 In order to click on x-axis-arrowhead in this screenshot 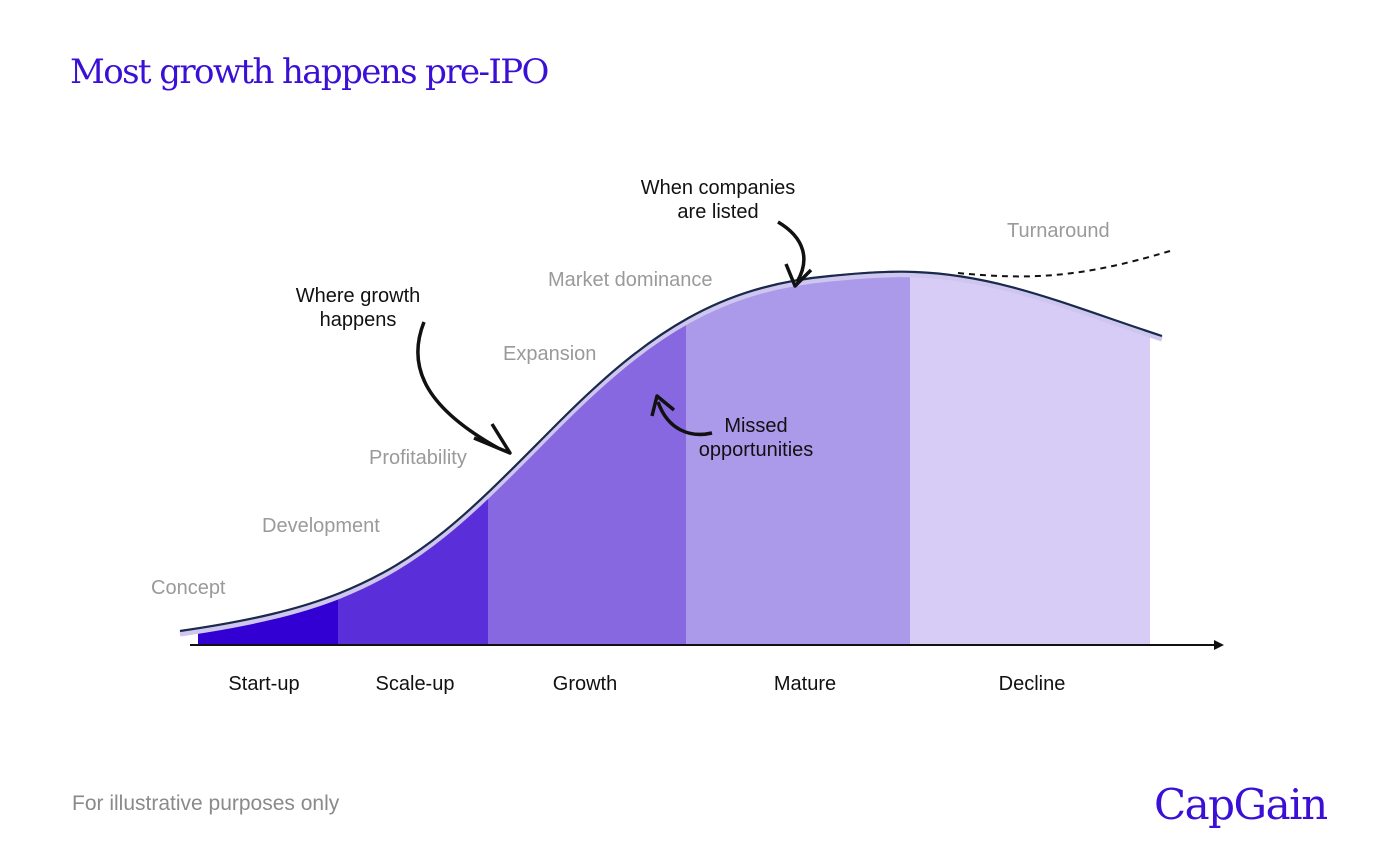, I will do `click(1219, 645)`.